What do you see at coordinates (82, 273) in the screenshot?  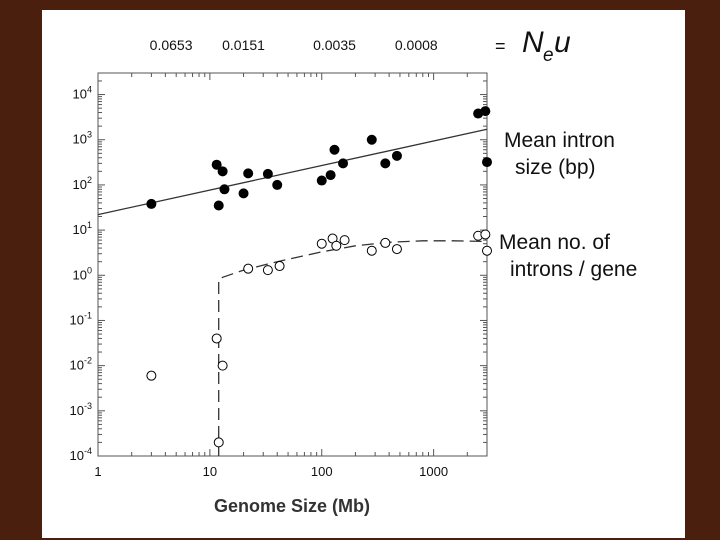 I see `y-tick-label: 10⁰` at bounding box center [82, 273].